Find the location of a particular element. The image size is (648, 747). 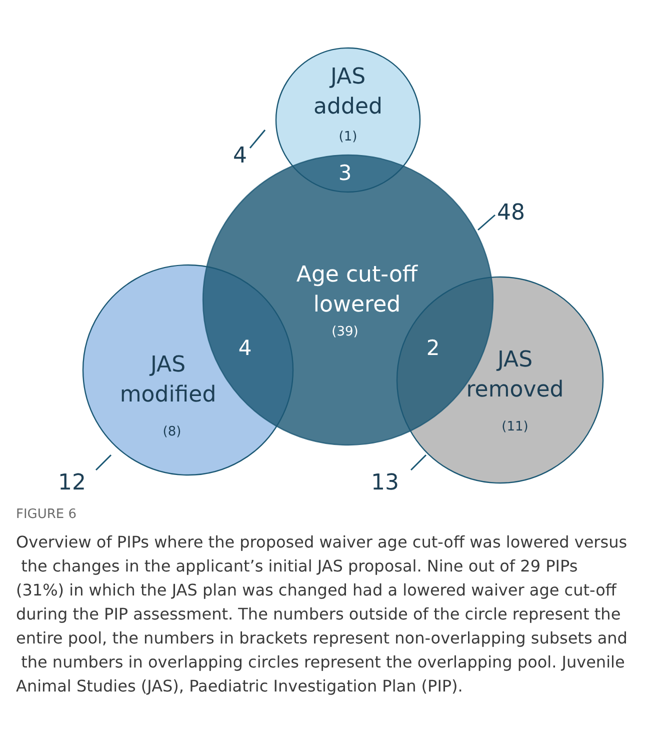

data-label: 12 is located at coordinates (72, 483).